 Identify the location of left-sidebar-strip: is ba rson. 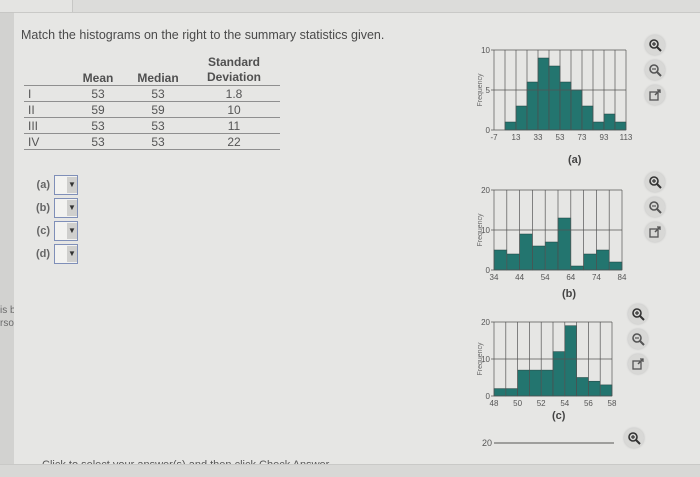
(10, 238).